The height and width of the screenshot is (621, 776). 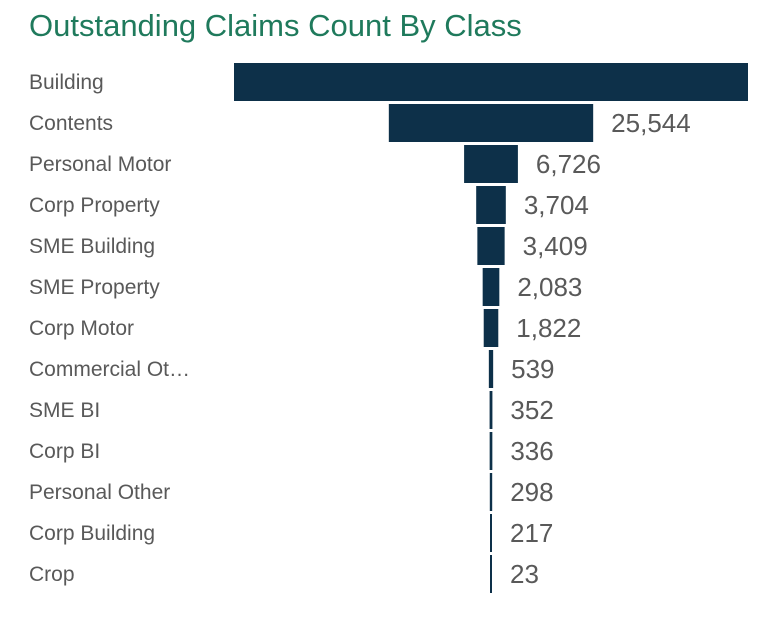 I want to click on bar-sme-property, so click(x=491, y=287).